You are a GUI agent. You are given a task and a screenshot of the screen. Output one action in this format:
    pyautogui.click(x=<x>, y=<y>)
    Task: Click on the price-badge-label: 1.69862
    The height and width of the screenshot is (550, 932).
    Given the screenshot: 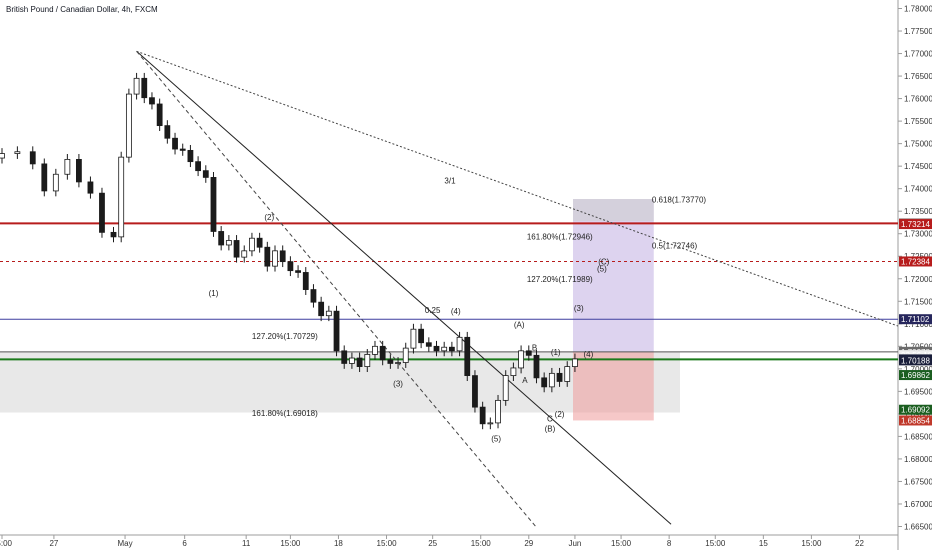 What is the action you would take?
    pyautogui.click(x=915, y=375)
    